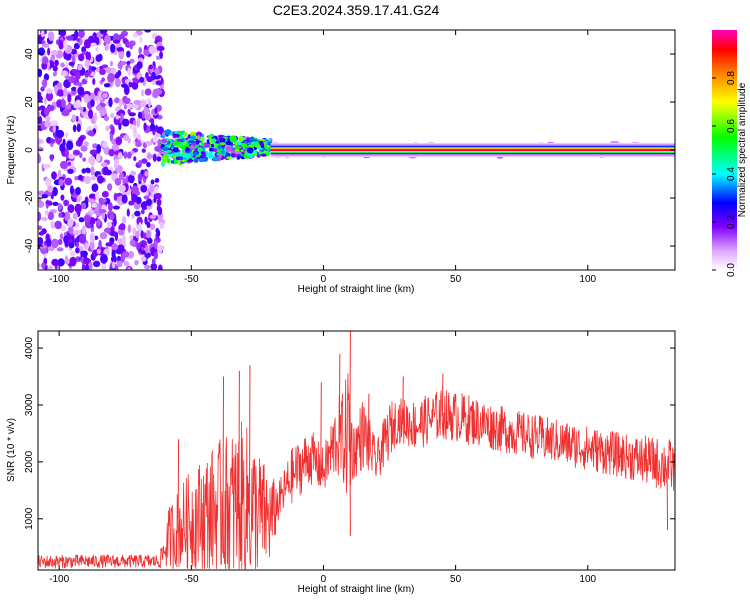 Image resolution: width=750 pixels, height=600 pixels. Describe the element at coordinates (356, 289) in the screenshot. I see `spectrogram-x-label: Height of straight line (km)` at that location.